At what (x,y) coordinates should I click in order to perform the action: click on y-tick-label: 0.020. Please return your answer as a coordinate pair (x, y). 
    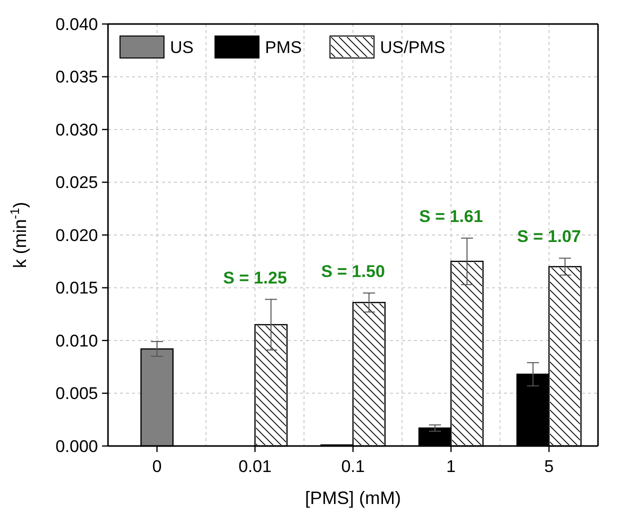
    Looking at the image, I should click on (76, 235).